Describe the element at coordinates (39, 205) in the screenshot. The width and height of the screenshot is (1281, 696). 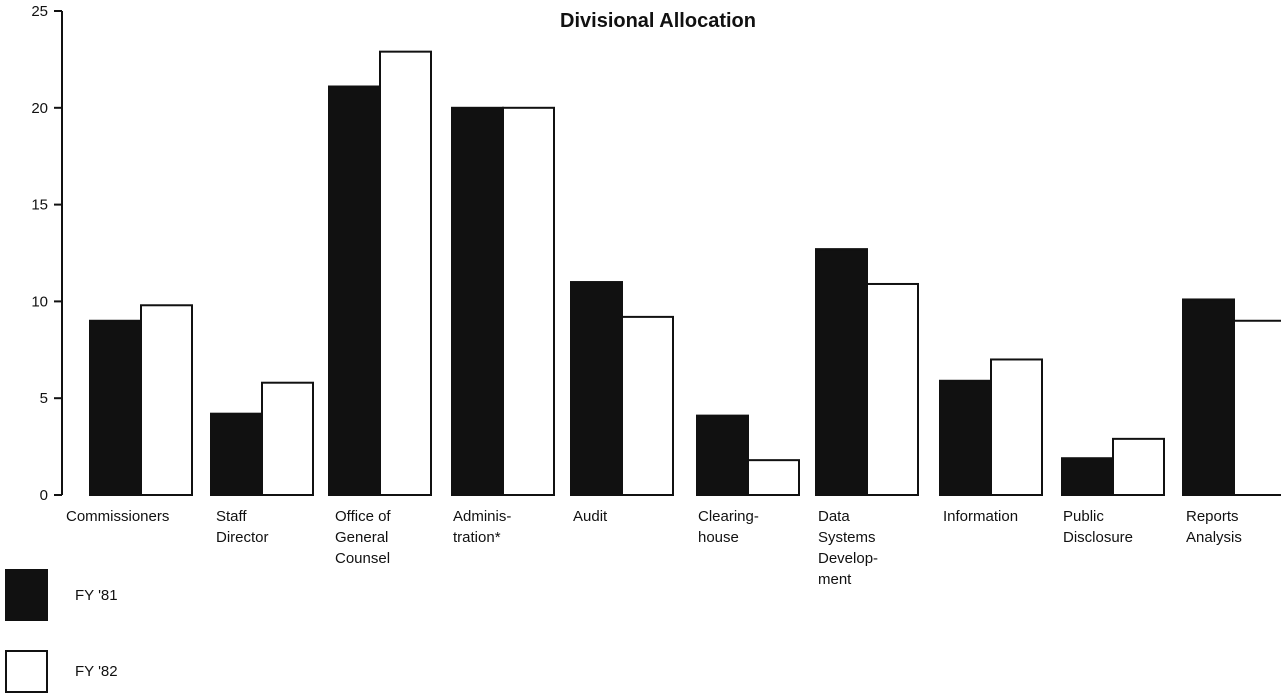
I see `y-tick-label: 15` at that location.